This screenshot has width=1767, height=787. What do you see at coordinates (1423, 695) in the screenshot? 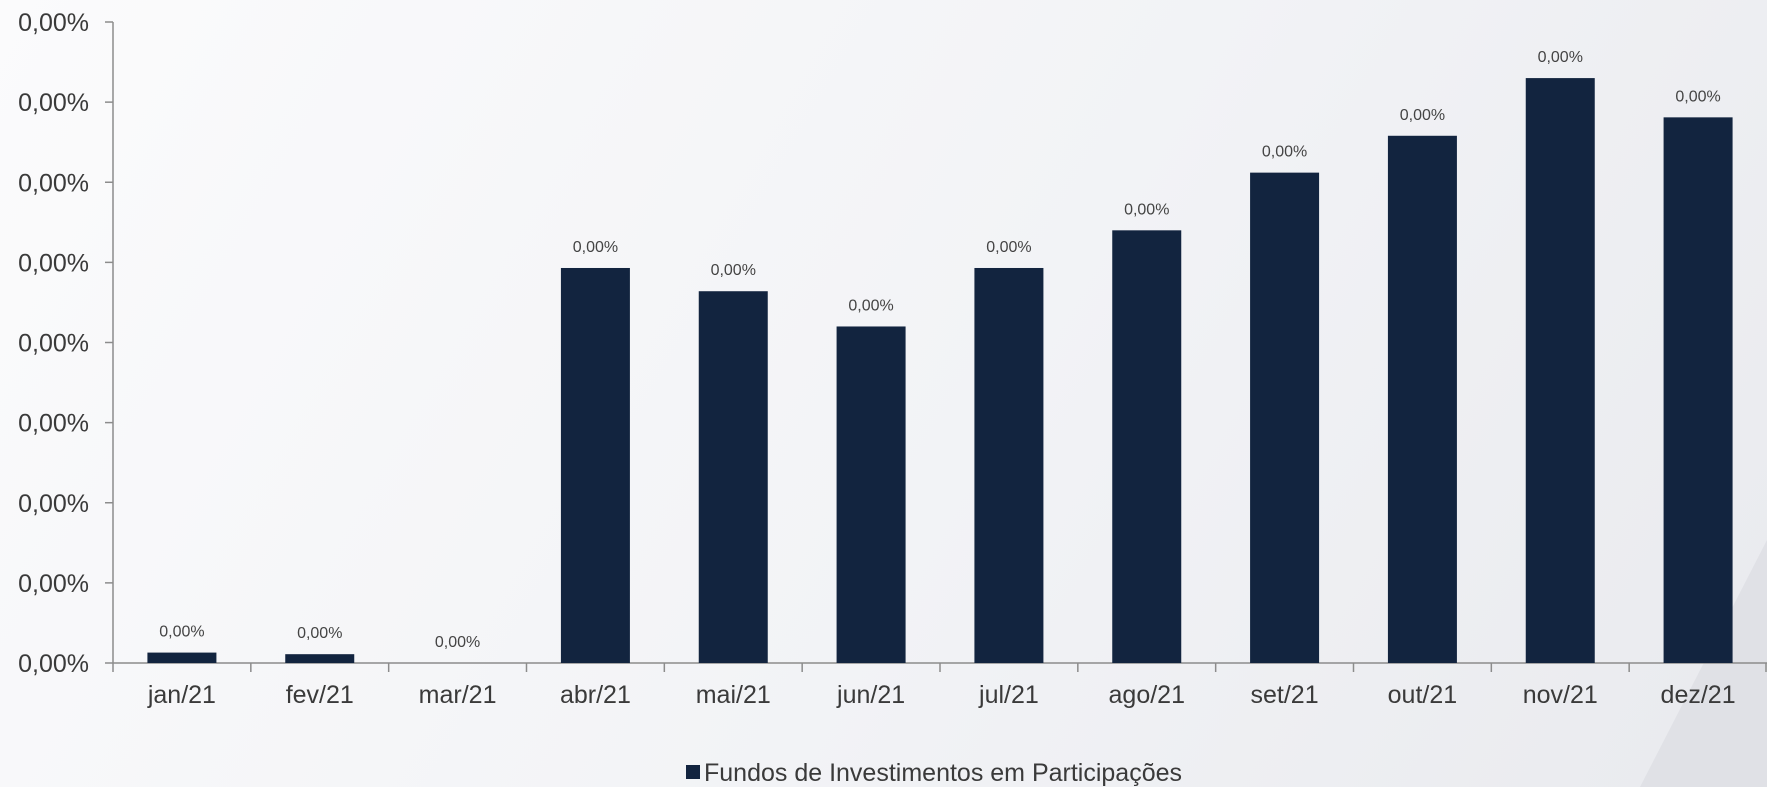
I see `x-tick-label: out/21` at bounding box center [1423, 695].